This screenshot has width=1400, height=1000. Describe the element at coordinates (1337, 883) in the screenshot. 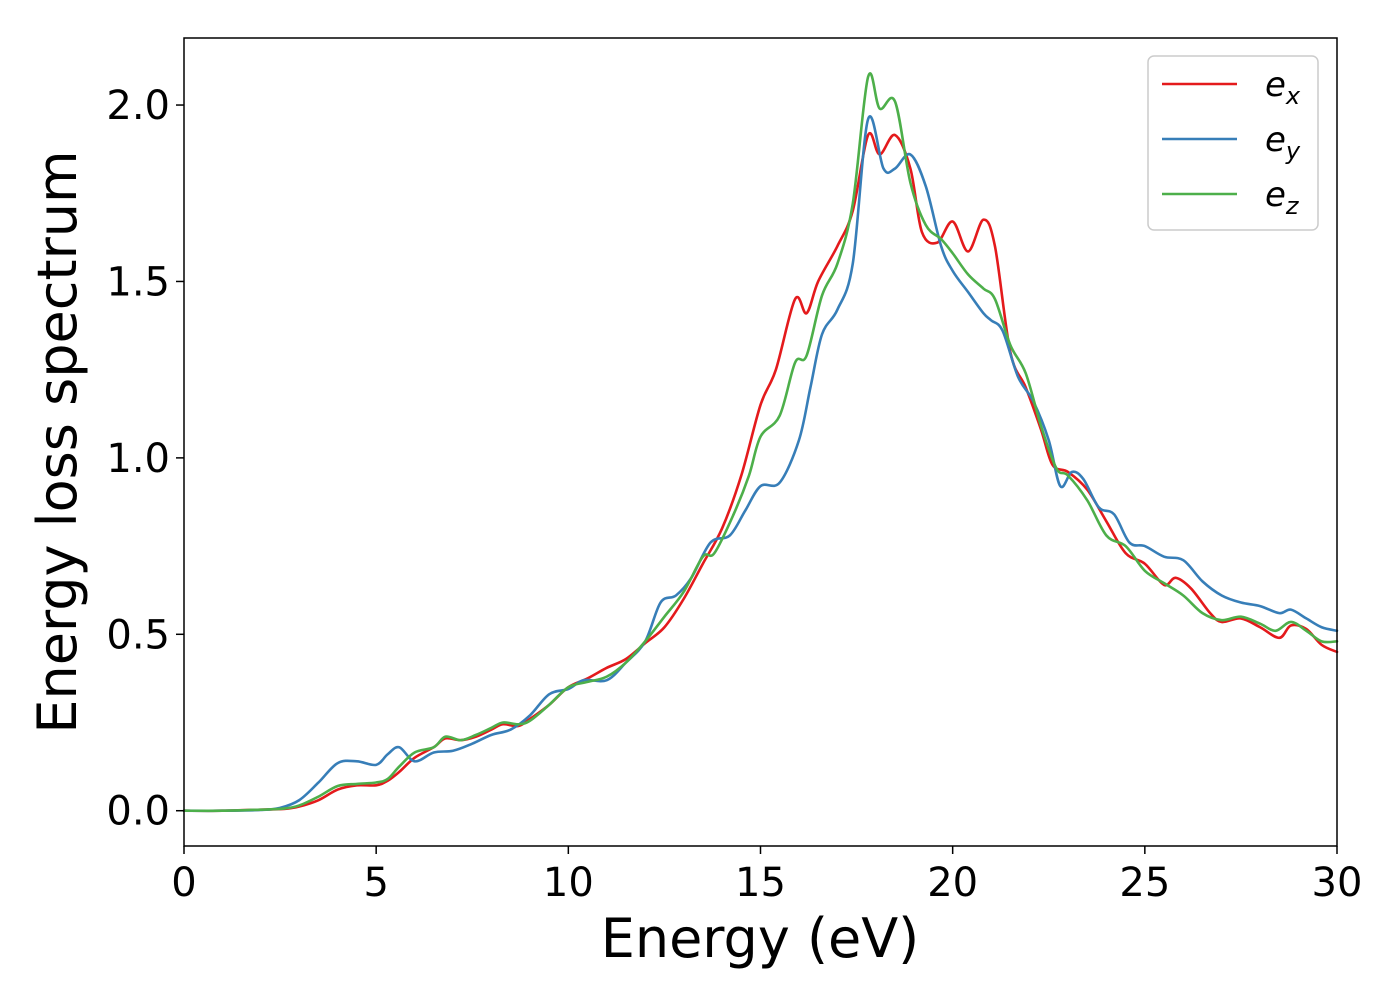

I see `x-tick-label: 30` at that location.